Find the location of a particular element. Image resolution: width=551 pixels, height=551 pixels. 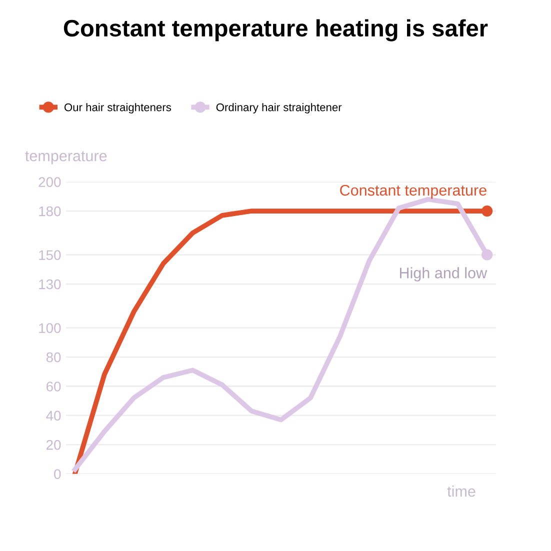

annotation: Constant temperature is located at coordinates (413, 191).